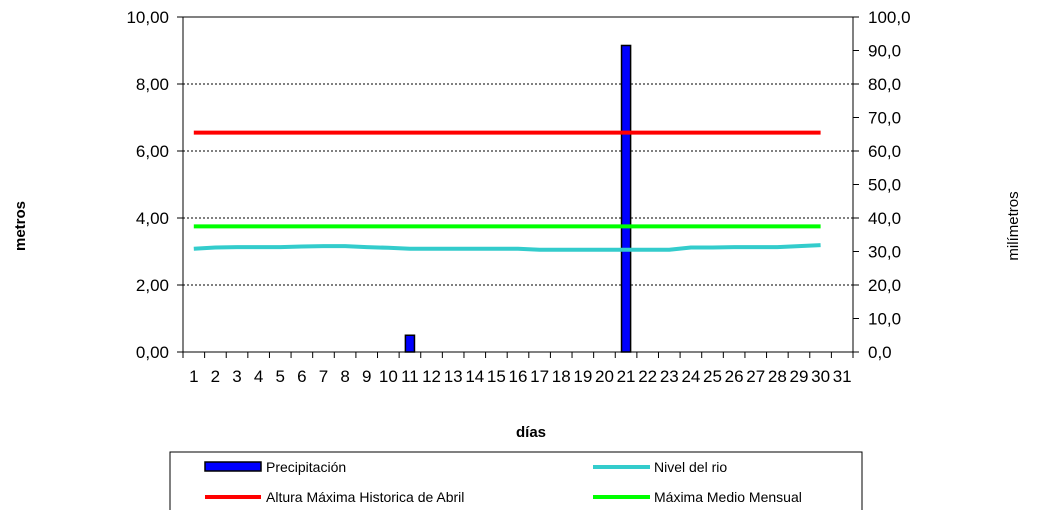  Describe the element at coordinates (193, 376) in the screenshot. I see `x-tick-label-1: 1` at that location.